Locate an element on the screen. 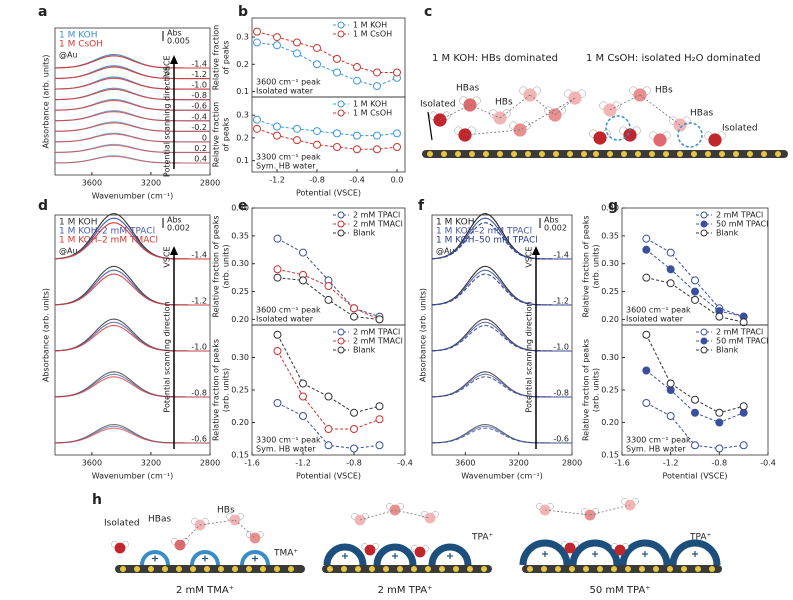 The image size is (793, 600). y-tick-label: 0.30 is located at coordinates (610, 357).